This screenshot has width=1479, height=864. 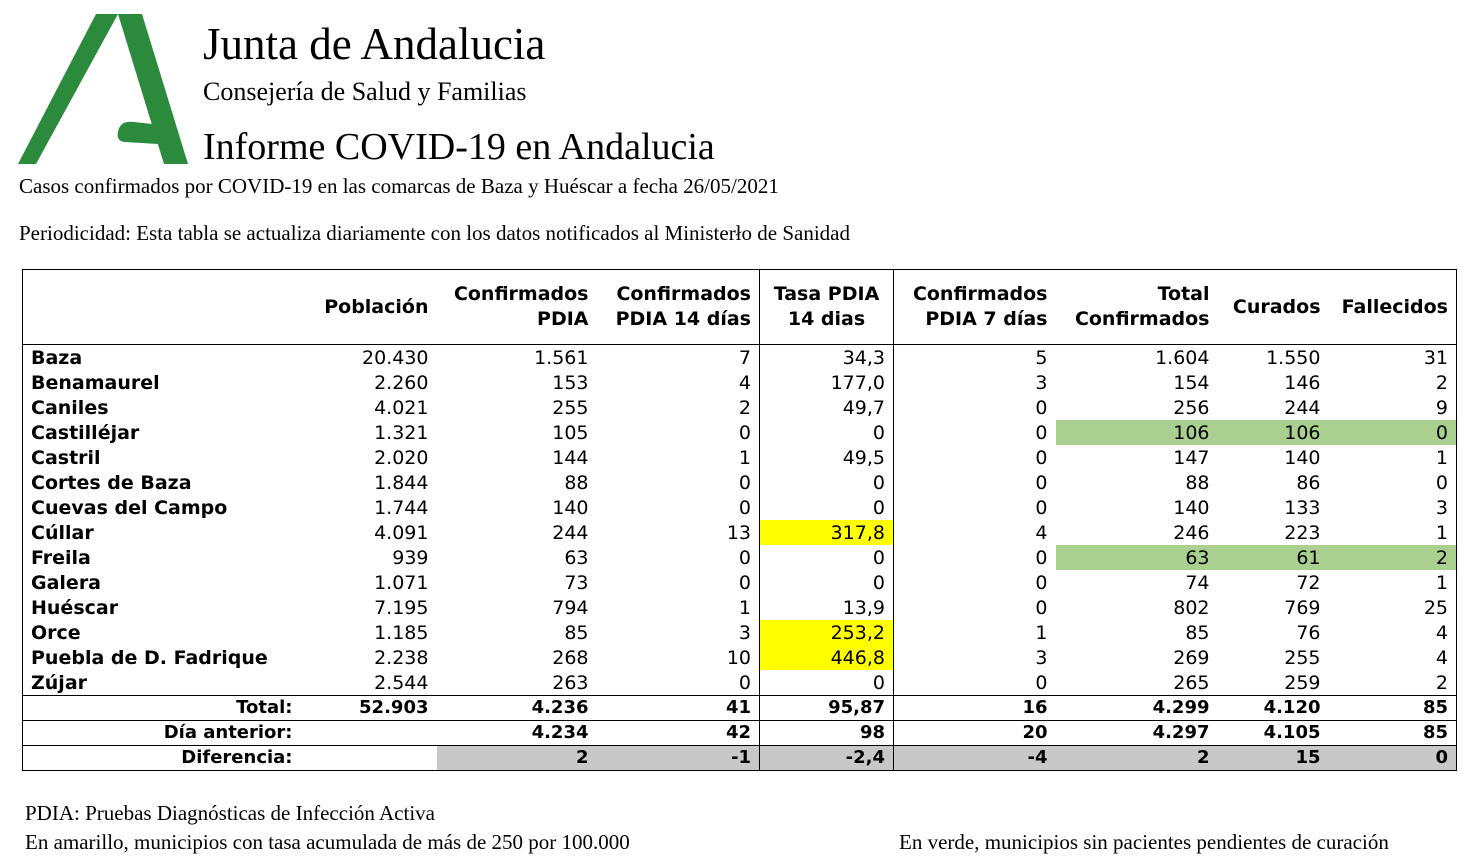 I want to click on cell: 13,9, so click(x=826, y=607).